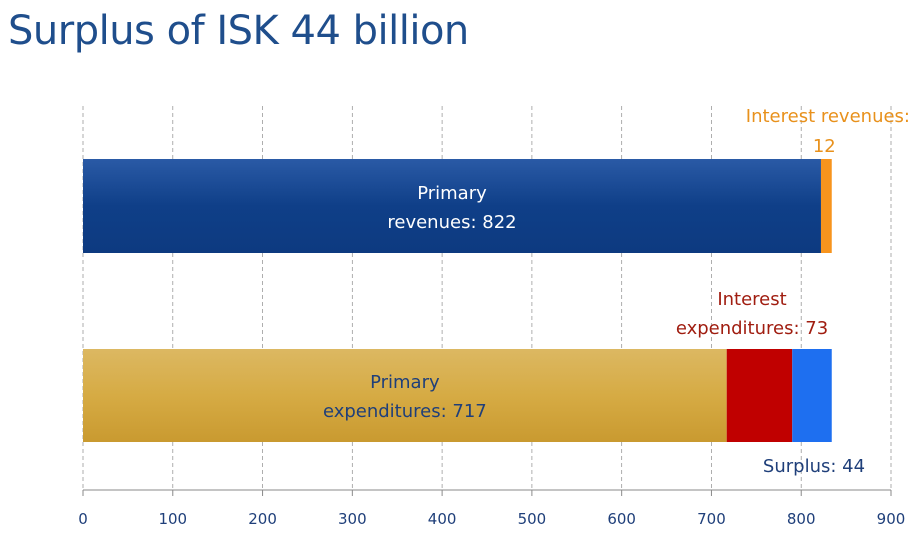 This screenshot has width=920, height=542. What do you see at coordinates (711, 519) in the screenshot?
I see `x-tick-label: 700` at bounding box center [711, 519].